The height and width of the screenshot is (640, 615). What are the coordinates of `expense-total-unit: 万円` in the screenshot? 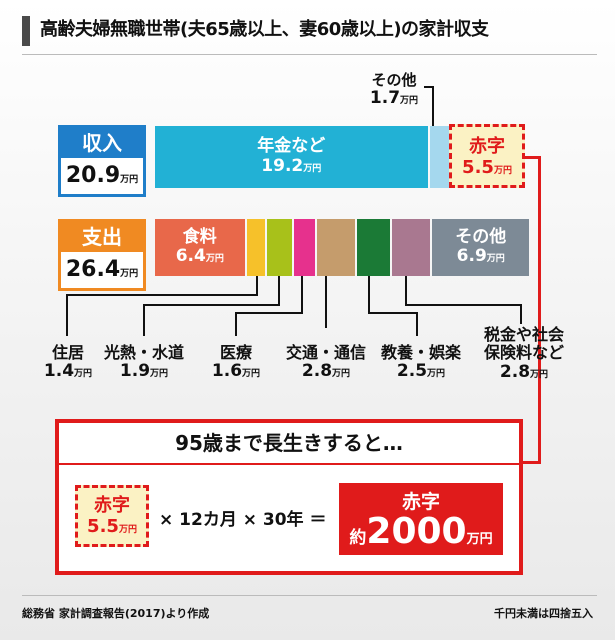 It's located at (129, 274).